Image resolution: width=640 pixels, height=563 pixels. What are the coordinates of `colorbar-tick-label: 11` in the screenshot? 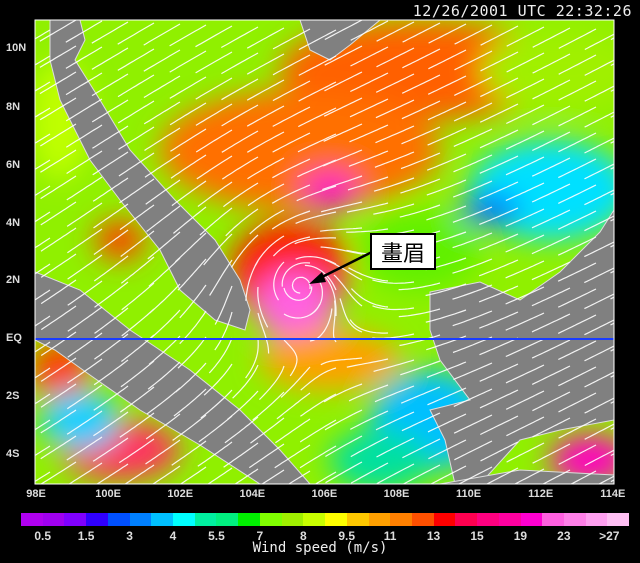 It's located at (390, 536).